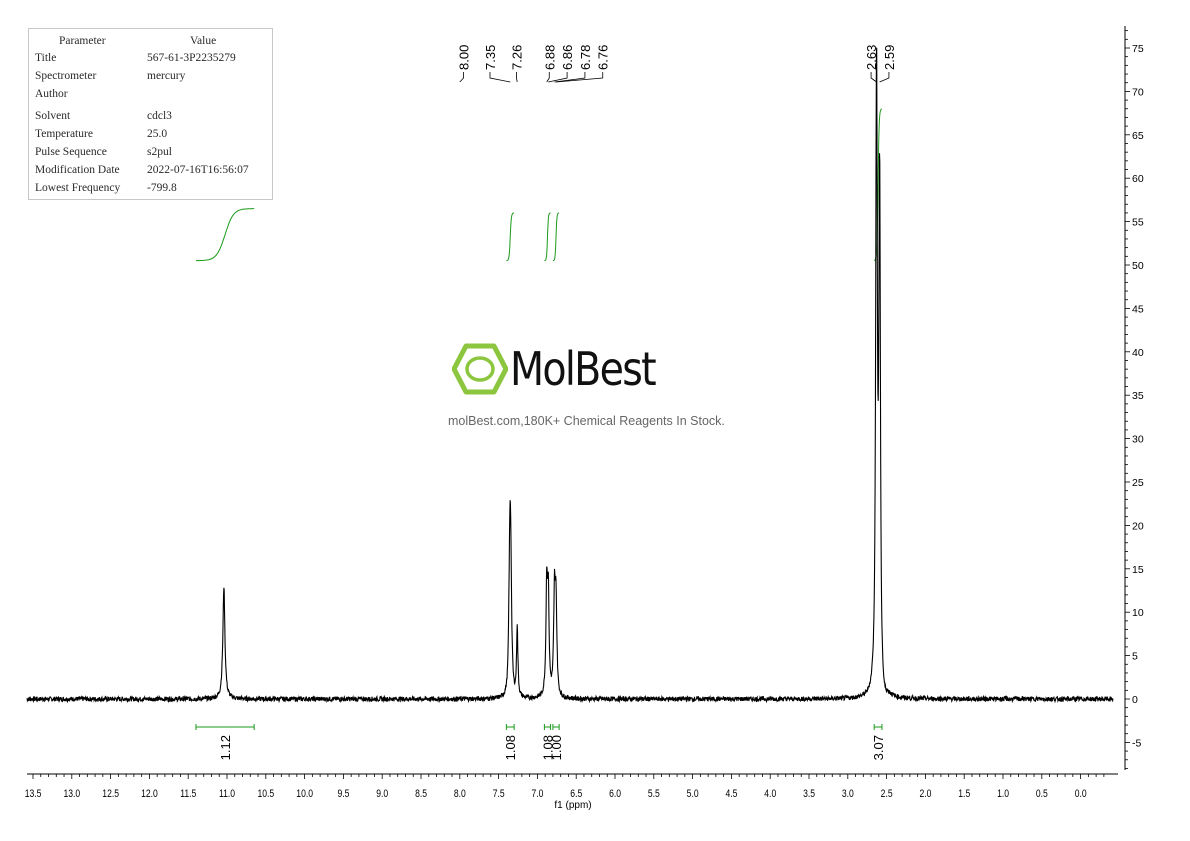  I want to click on integral-value-label: 3.07, so click(878, 747).